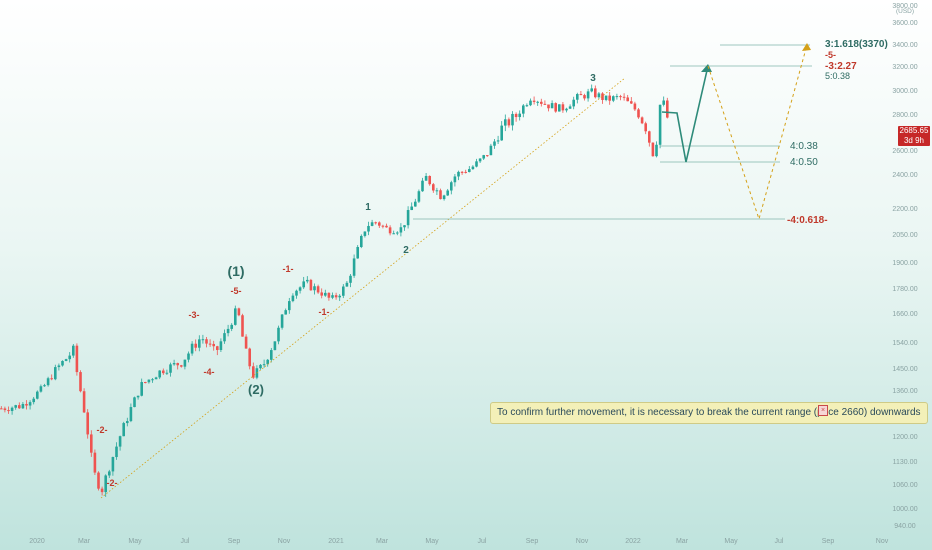 This screenshot has height=550, width=932. I want to click on level-label: -5-, so click(830, 55).